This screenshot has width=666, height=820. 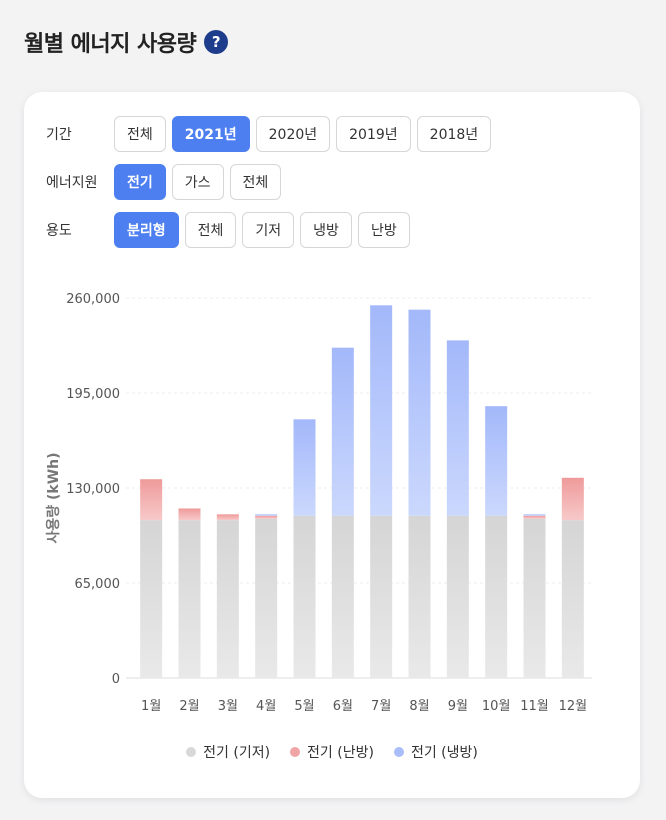 I want to click on x-tick-label: 12월, so click(x=573, y=706).